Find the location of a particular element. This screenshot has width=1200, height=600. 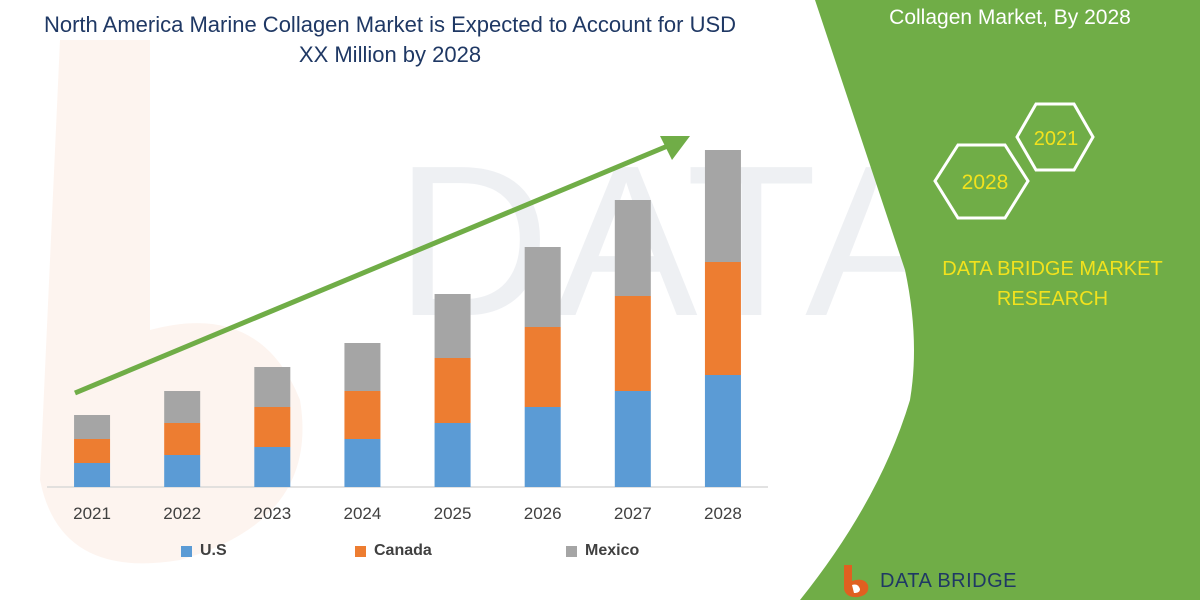

bar-canada-2023 is located at coordinates (272, 427).